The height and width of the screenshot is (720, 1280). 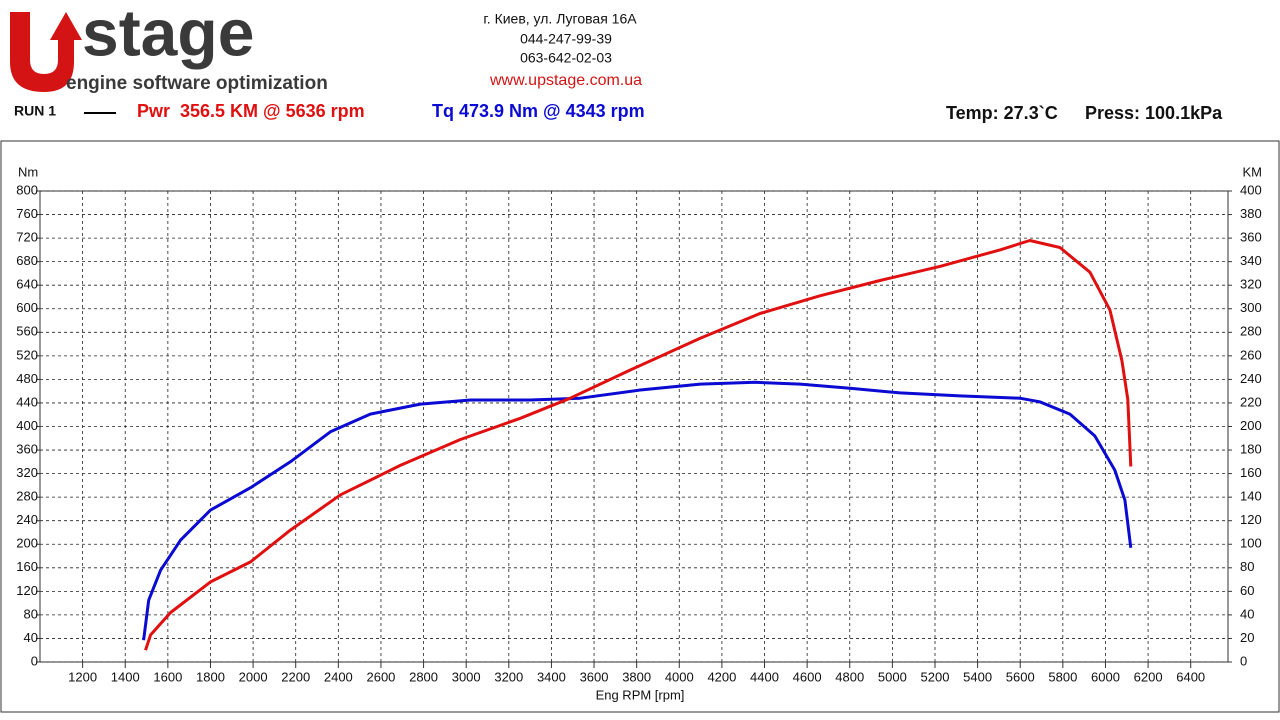 I want to click on y2-axis-label: KM, so click(x=1253, y=171).